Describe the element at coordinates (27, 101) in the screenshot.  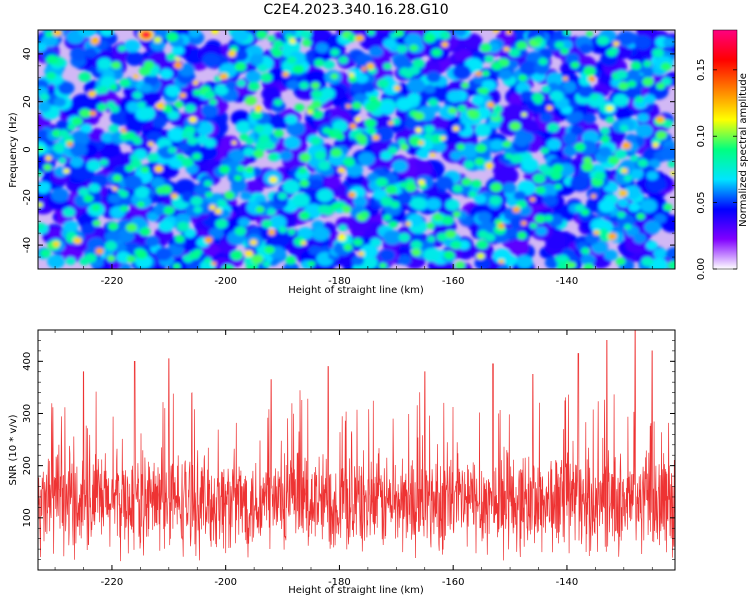
I see `y-tick-label: 20` at that location.